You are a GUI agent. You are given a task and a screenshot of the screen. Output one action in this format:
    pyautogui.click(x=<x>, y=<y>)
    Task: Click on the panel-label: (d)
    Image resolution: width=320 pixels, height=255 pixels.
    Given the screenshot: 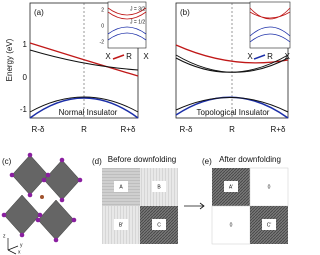 What is the action you would take?
    pyautogui.click(x=97, y=161)
    